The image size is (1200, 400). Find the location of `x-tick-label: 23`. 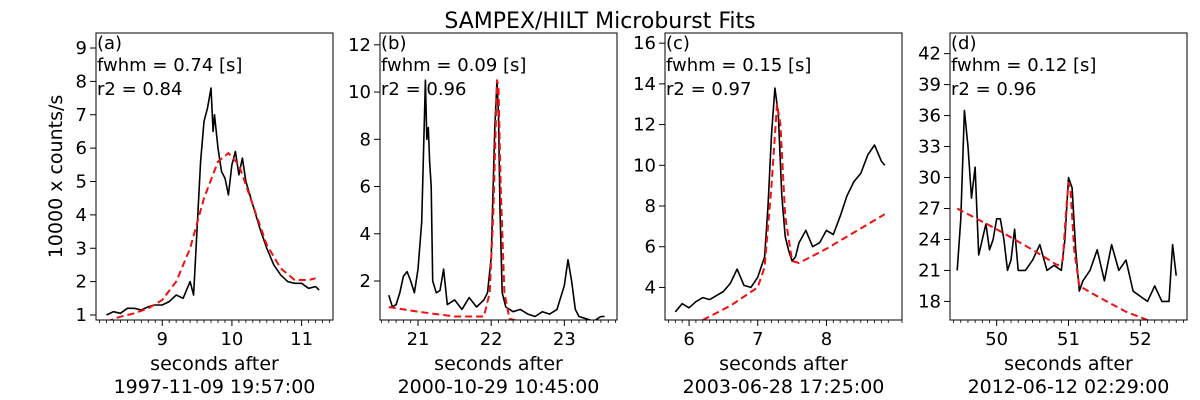

x-tick-label: 23 is located at coordinates (564, 339).